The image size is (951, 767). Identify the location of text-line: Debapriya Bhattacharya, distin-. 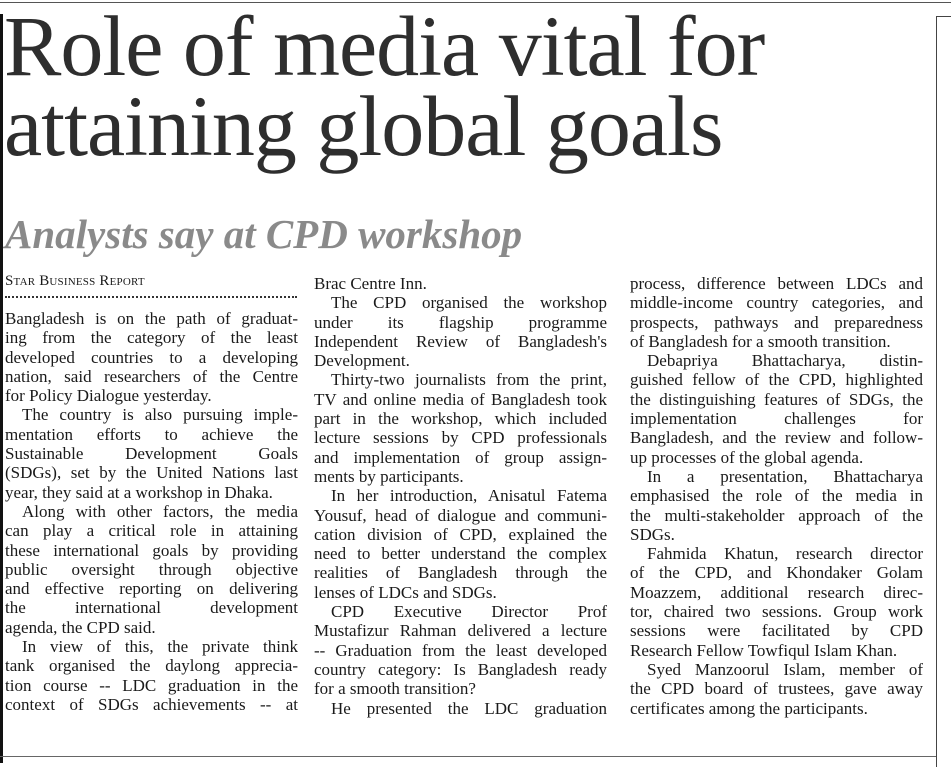
(785, 361).